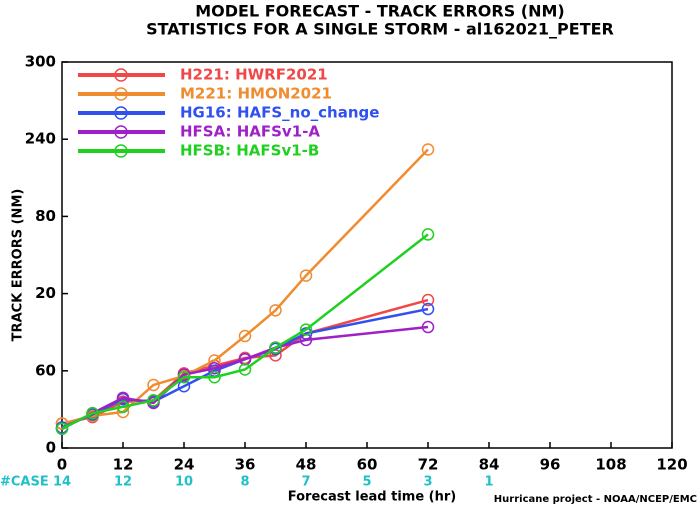  What do you see at coordinates (249, 151) in the screenshot?
I see `legend-label: HFSB: HAFSv1-B` at bounding box center [249, 151].